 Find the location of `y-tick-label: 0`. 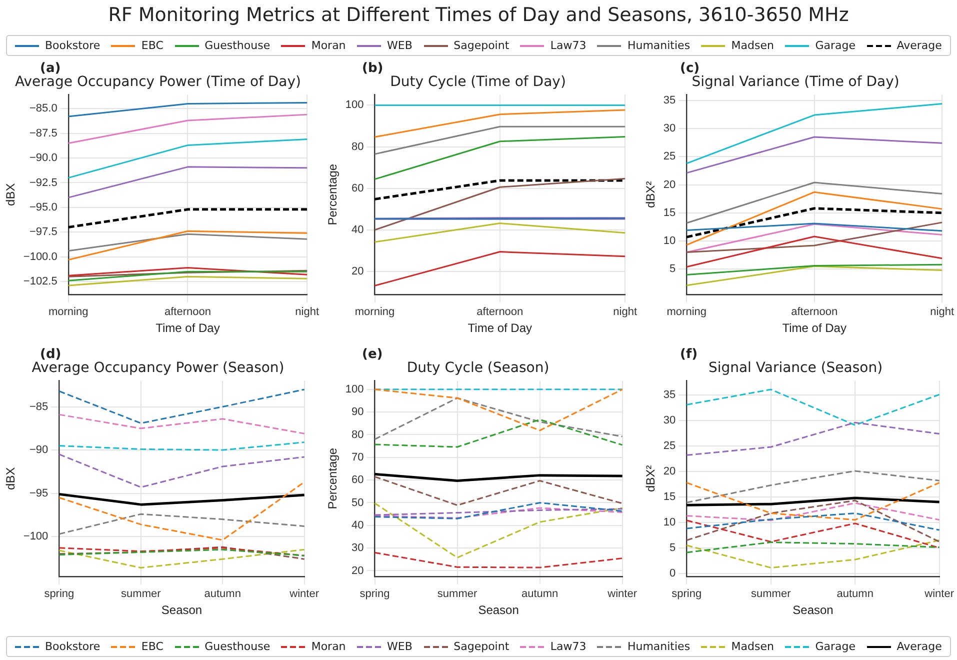

y-tick-label: 0 is located at coordinates (673, 573).